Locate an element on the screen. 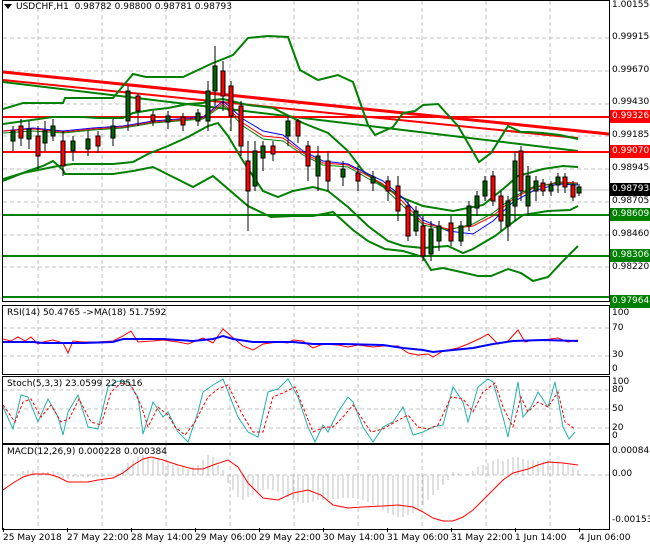  rsi-axis-label: 0 is located at coordinates (615, 369).